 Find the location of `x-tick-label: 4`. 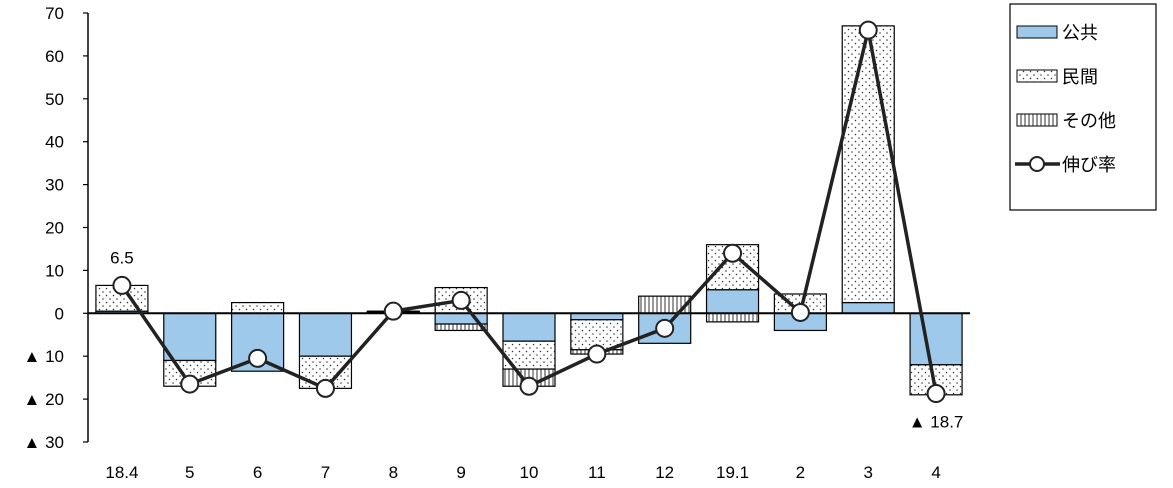

x-tick-label: 4 is located at coordinates (935, 472).